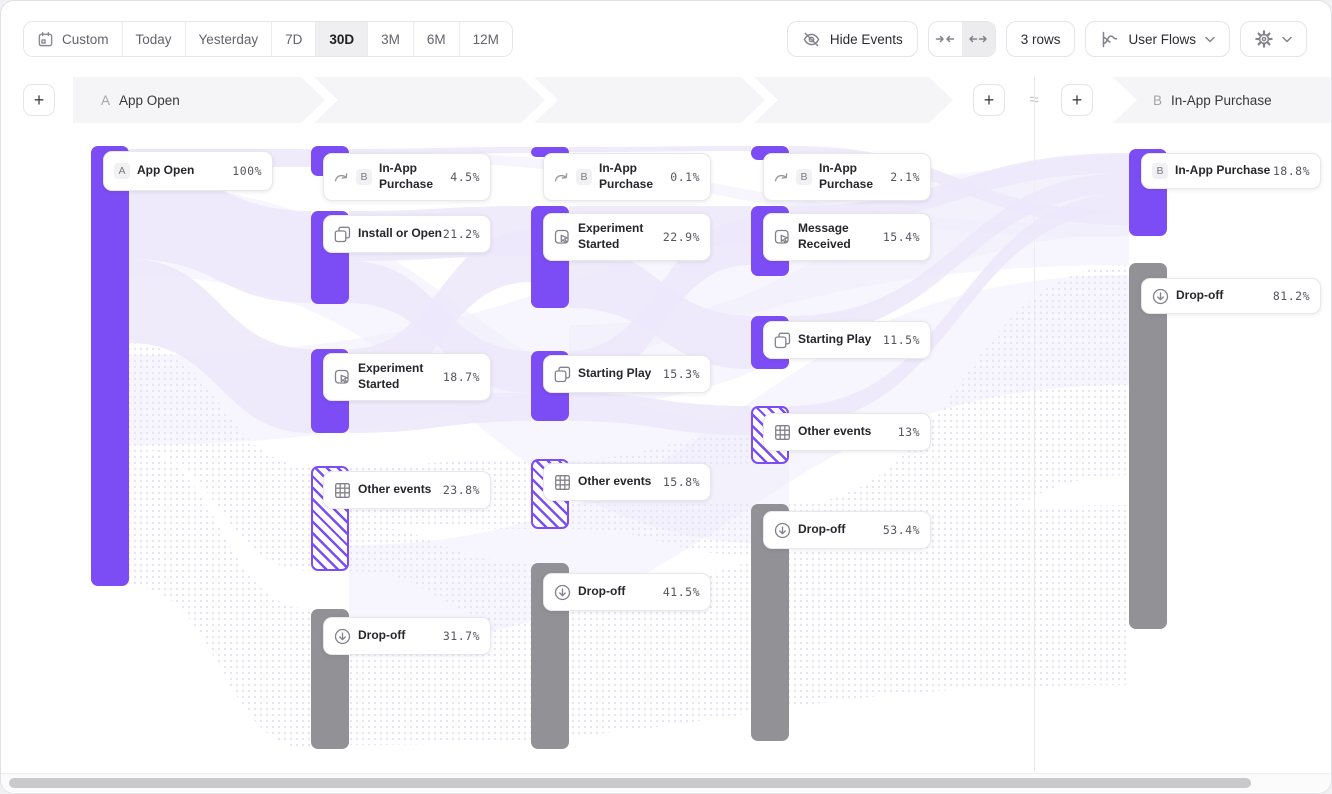 The height and width of the screenshot is (794, 1332). What do you see at coordinates (247, 171) in the screenshot?
I see `node-percentage: 100%` at bounding box center [247, 171].